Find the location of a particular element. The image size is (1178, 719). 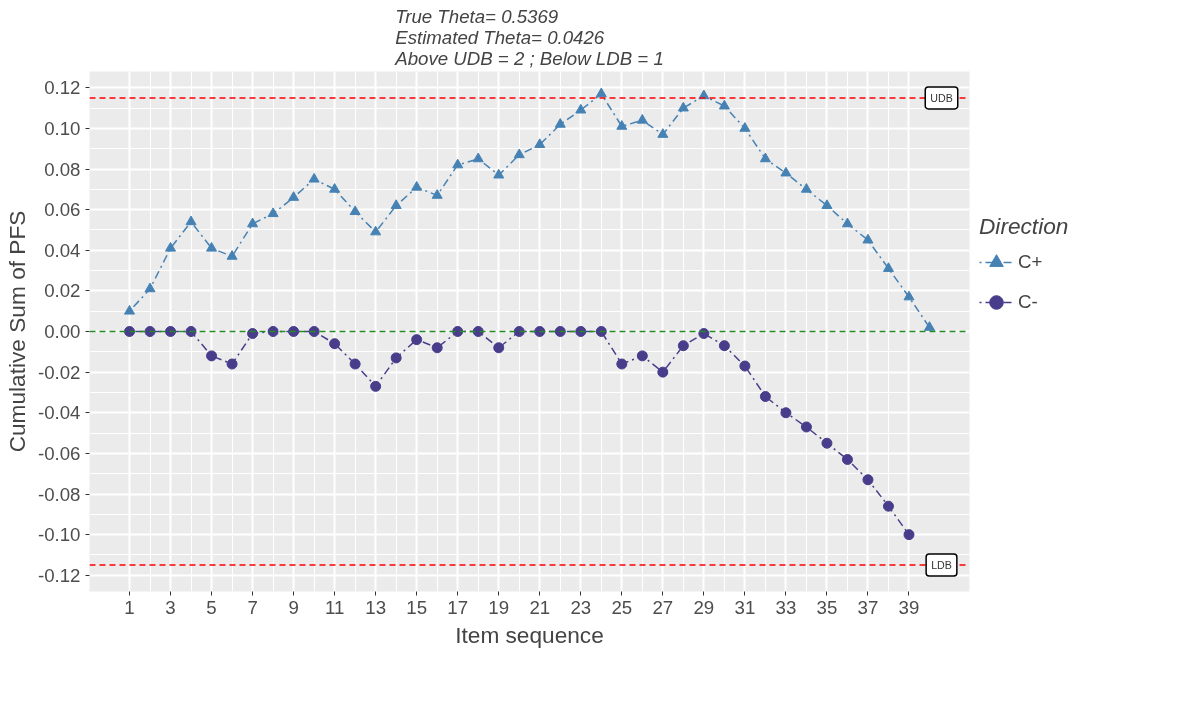

chart-title: True Theta= 0.5369 Estimated Theta= 0.0426 Above UDB = 2 ; Below LDB = 1 is located at coordinates (529, 37).